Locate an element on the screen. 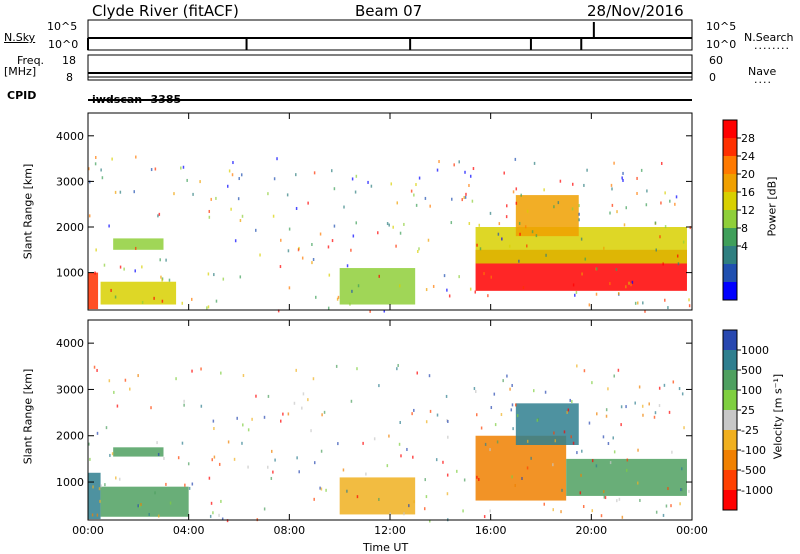 This screenshot has width=800, height=554. x-tick-label-0: 00:00 is located at coordinates (88, 530).